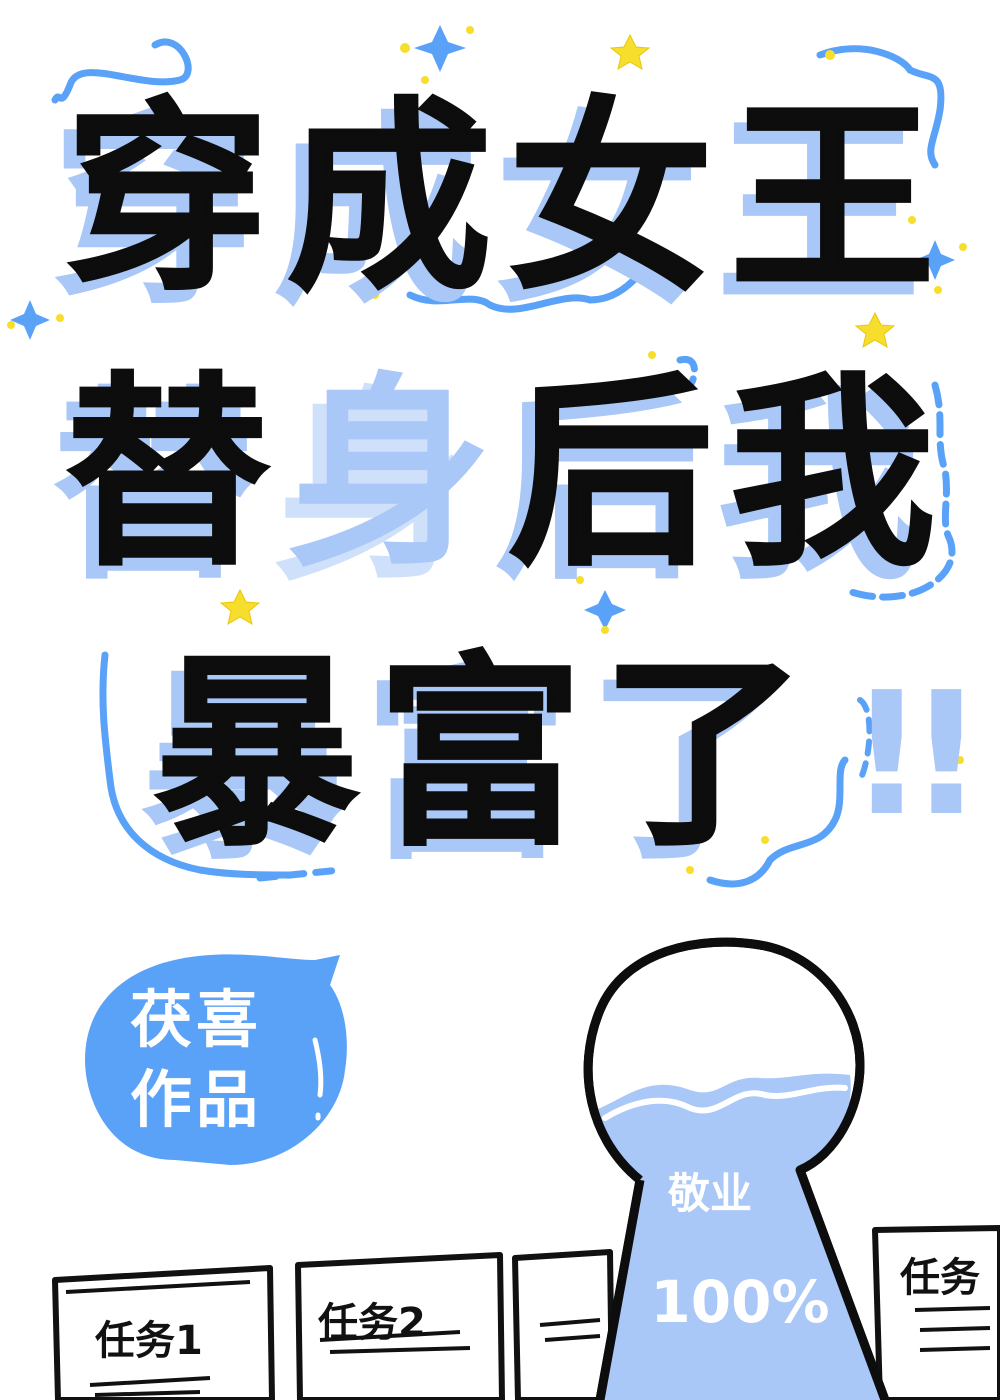 Image resolution: width=1000 pixels, height=1400 pixels. I want to click on task-card-text: 任务, so click(940, 1278).